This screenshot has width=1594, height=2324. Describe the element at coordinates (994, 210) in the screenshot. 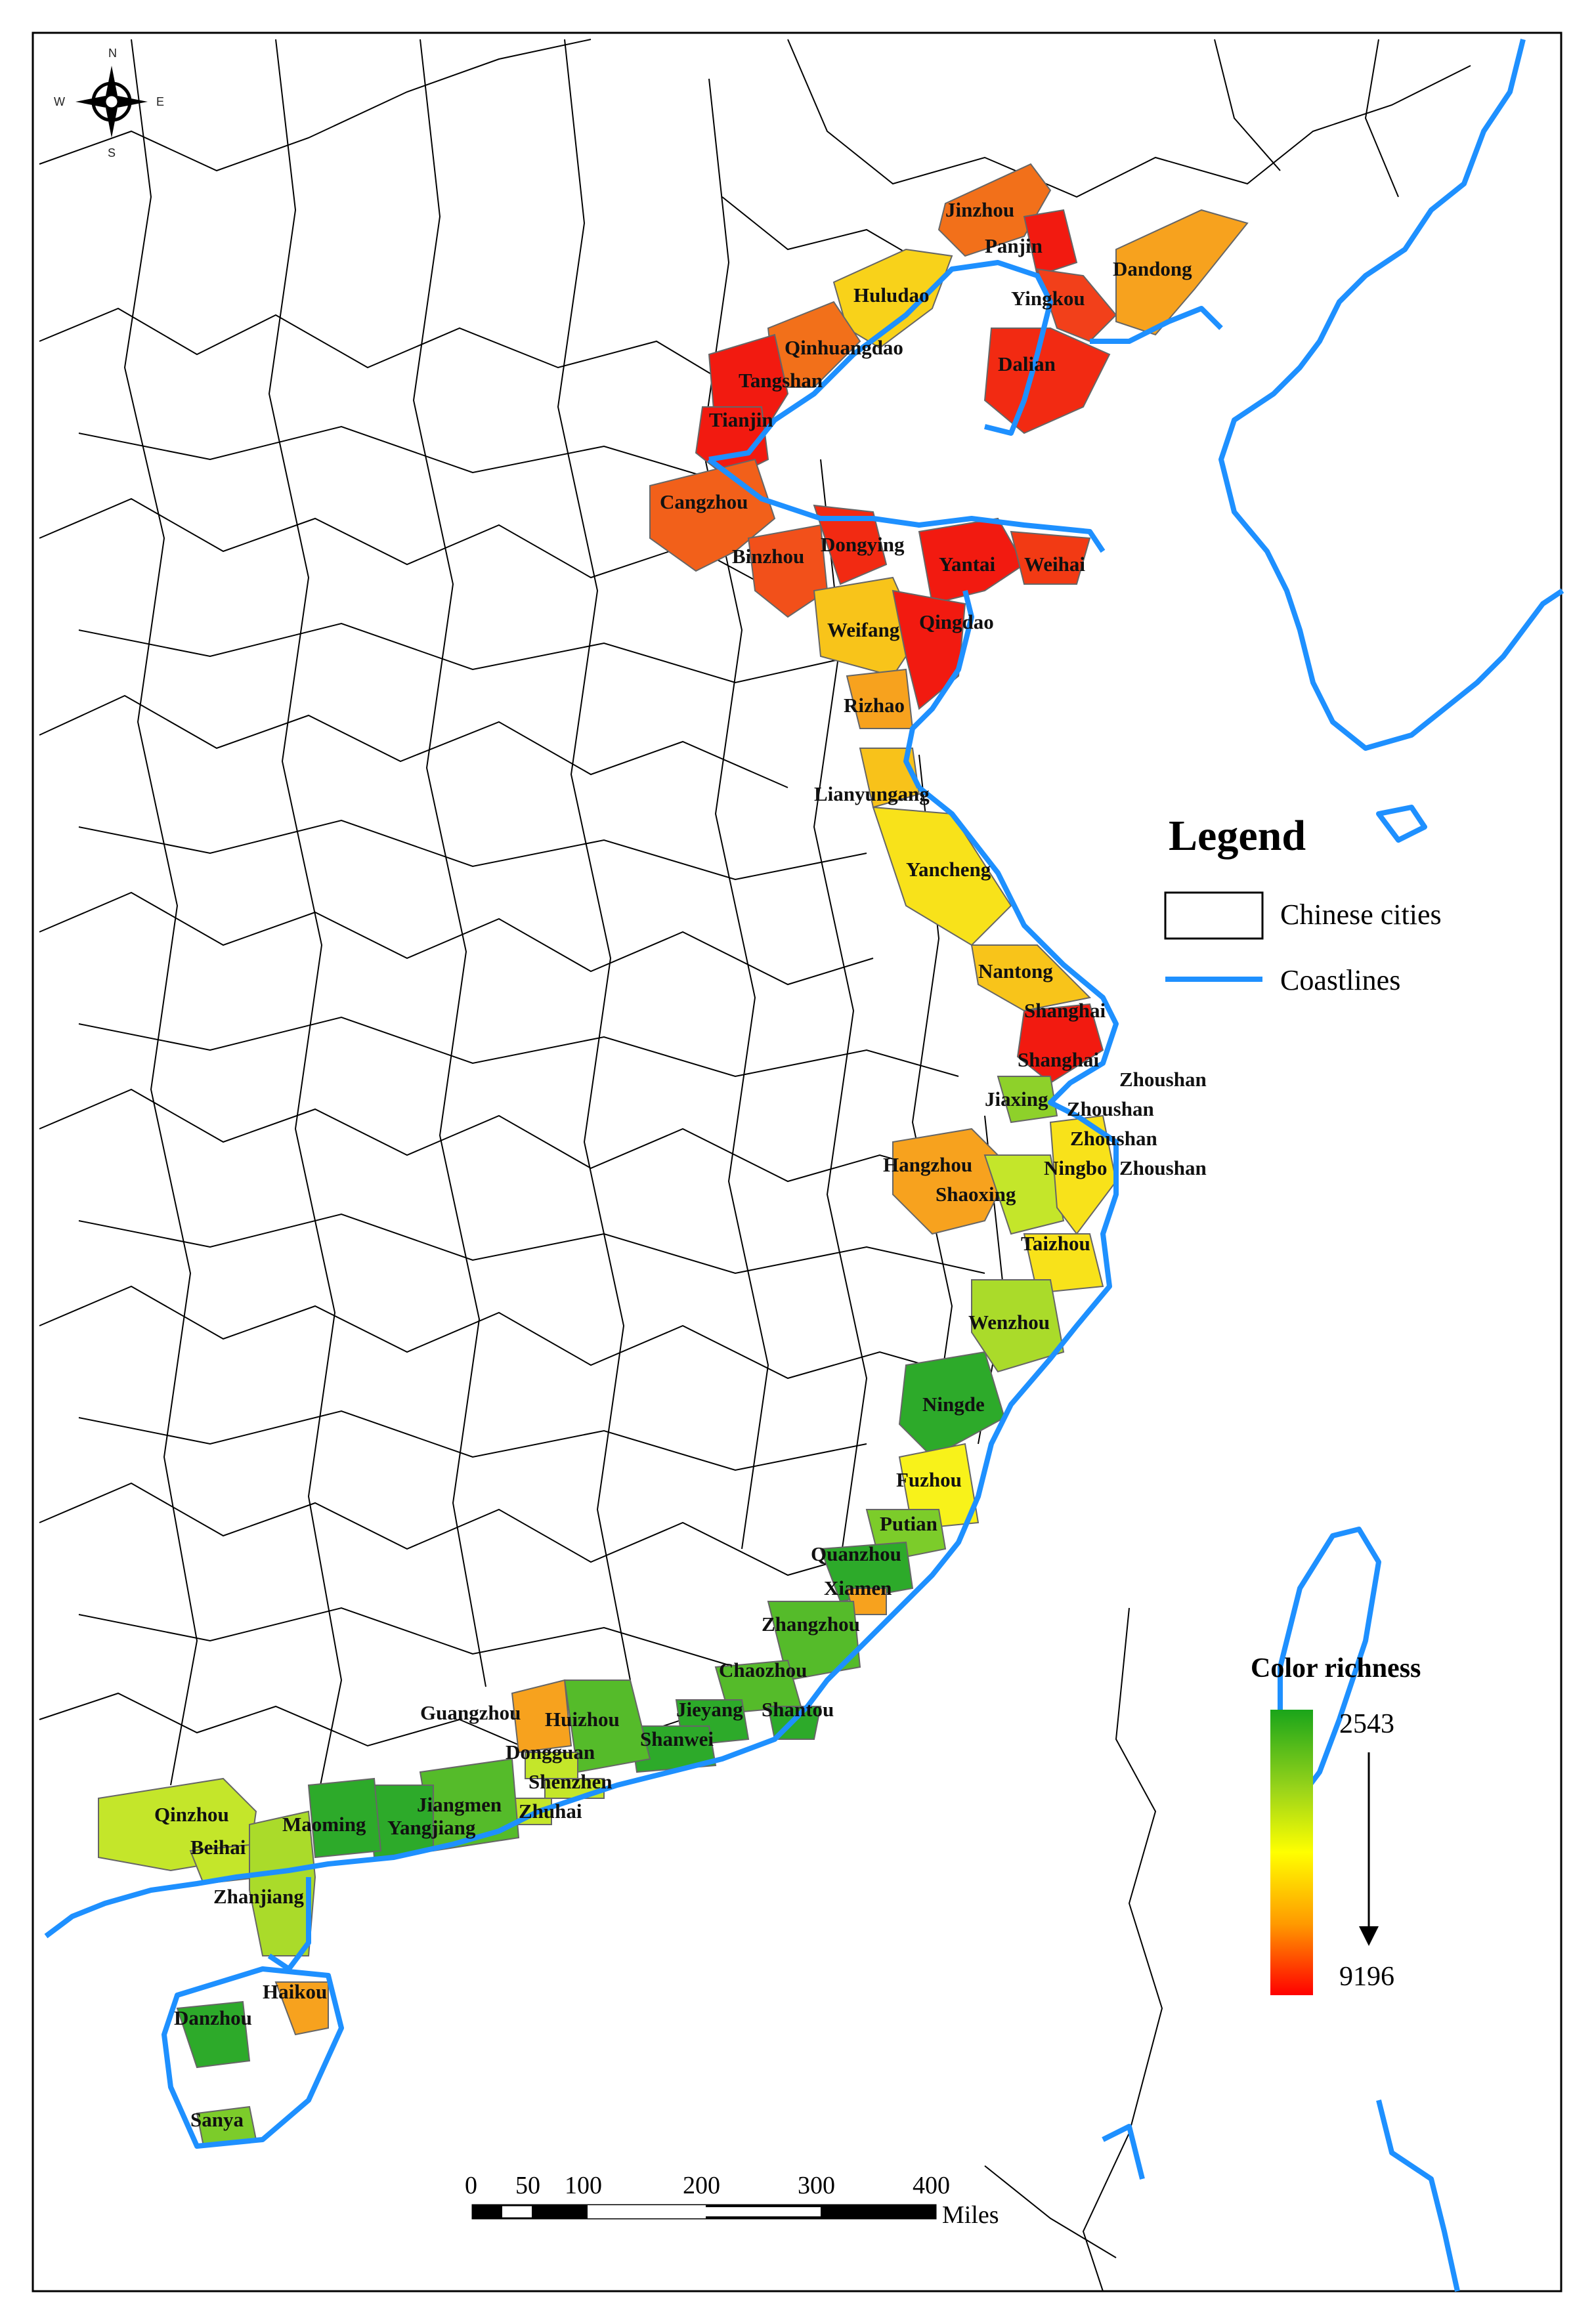

I see `region-jinzhou` at that location.